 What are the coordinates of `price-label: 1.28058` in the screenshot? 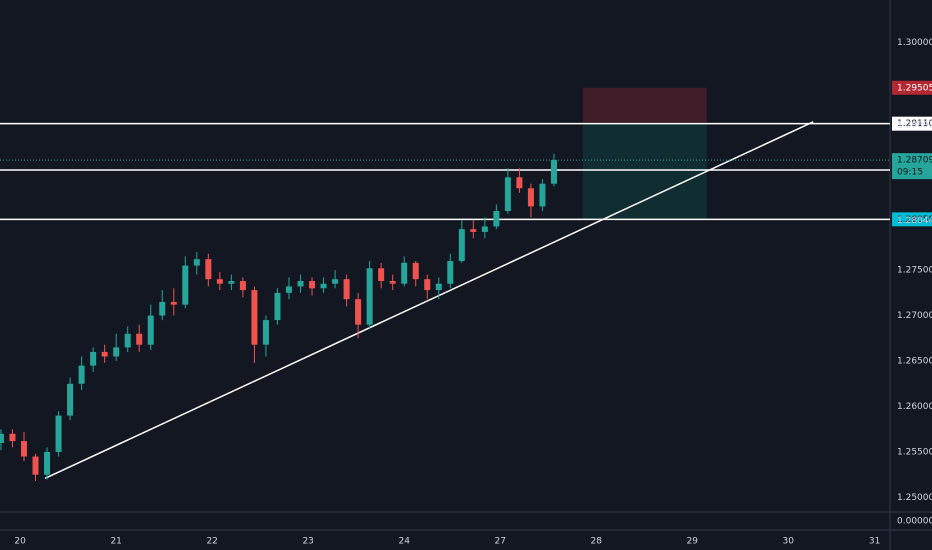 It's located at (914, 220).